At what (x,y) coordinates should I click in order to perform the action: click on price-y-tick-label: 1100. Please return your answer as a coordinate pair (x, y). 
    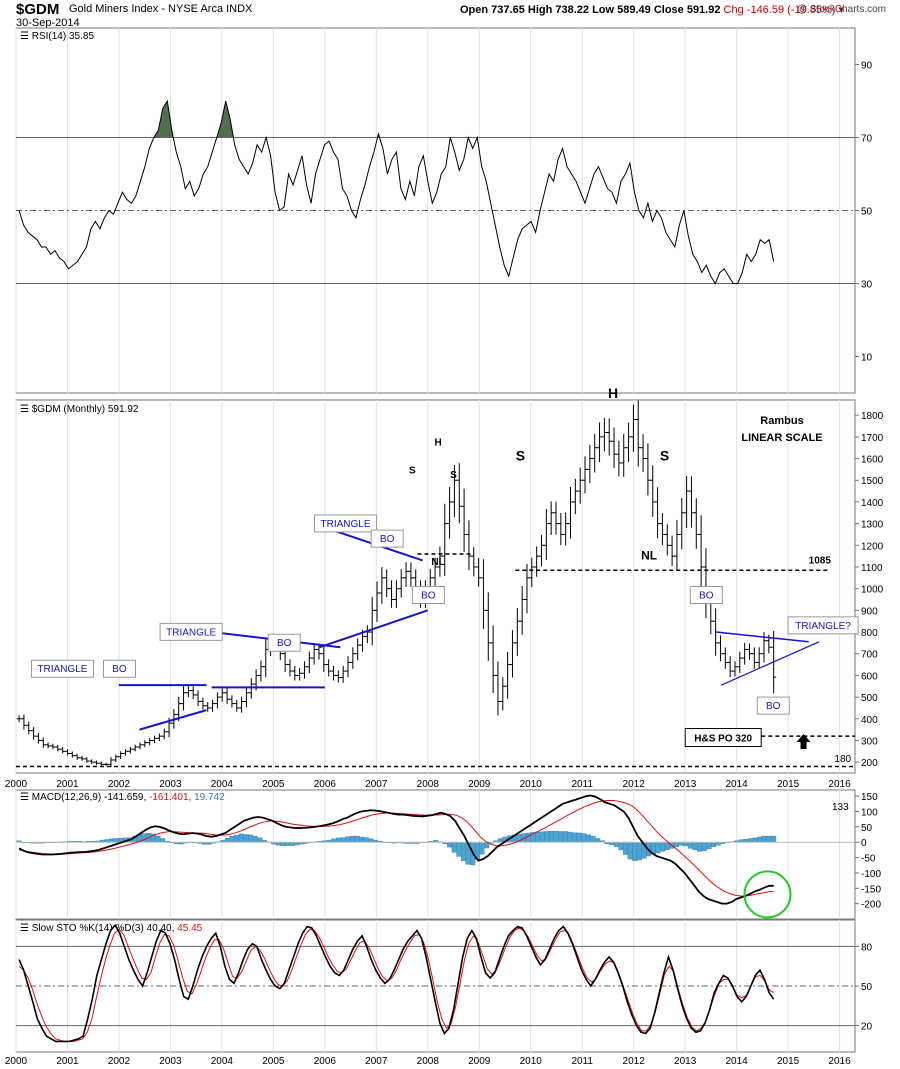
    Looking at the image, I should click on (872, 568).